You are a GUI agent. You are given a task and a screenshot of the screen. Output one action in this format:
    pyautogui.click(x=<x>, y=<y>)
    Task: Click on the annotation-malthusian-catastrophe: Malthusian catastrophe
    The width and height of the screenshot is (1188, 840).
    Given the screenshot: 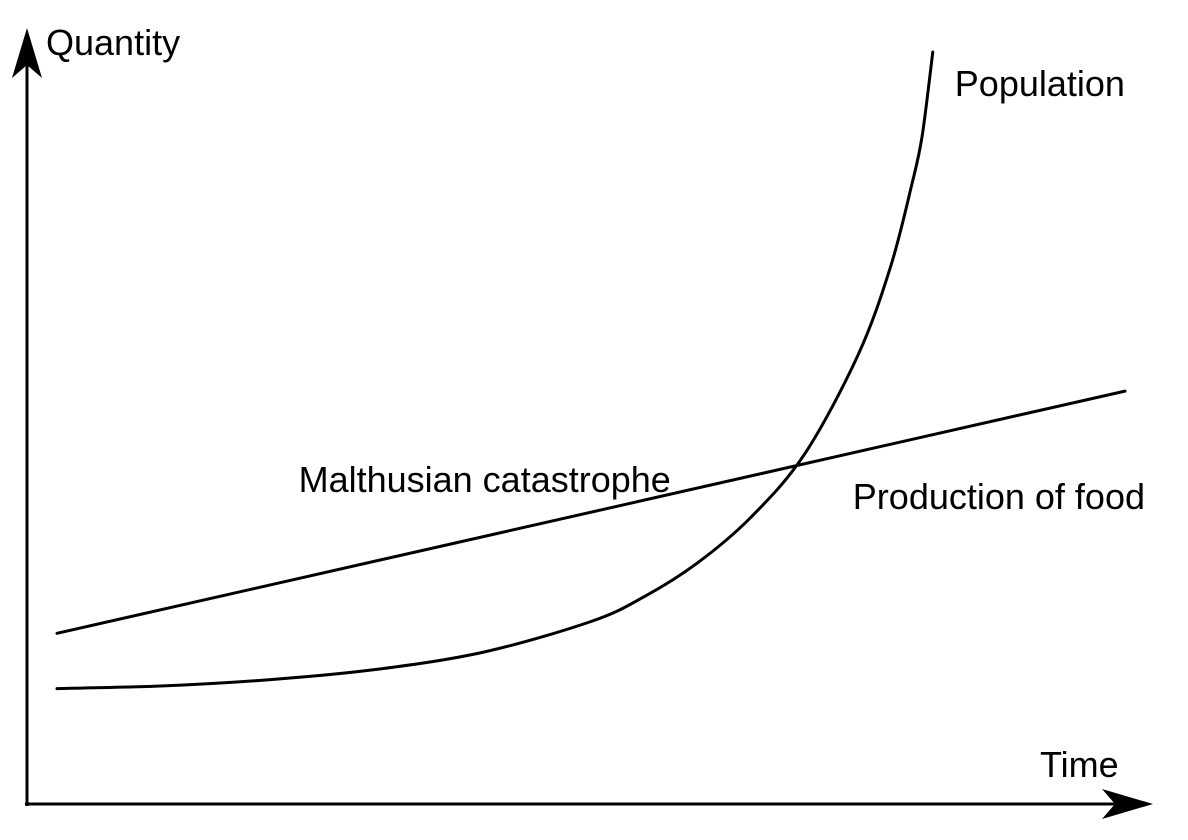 What is the action you would take?
    pyautogui.click(x=485, y=479)
    